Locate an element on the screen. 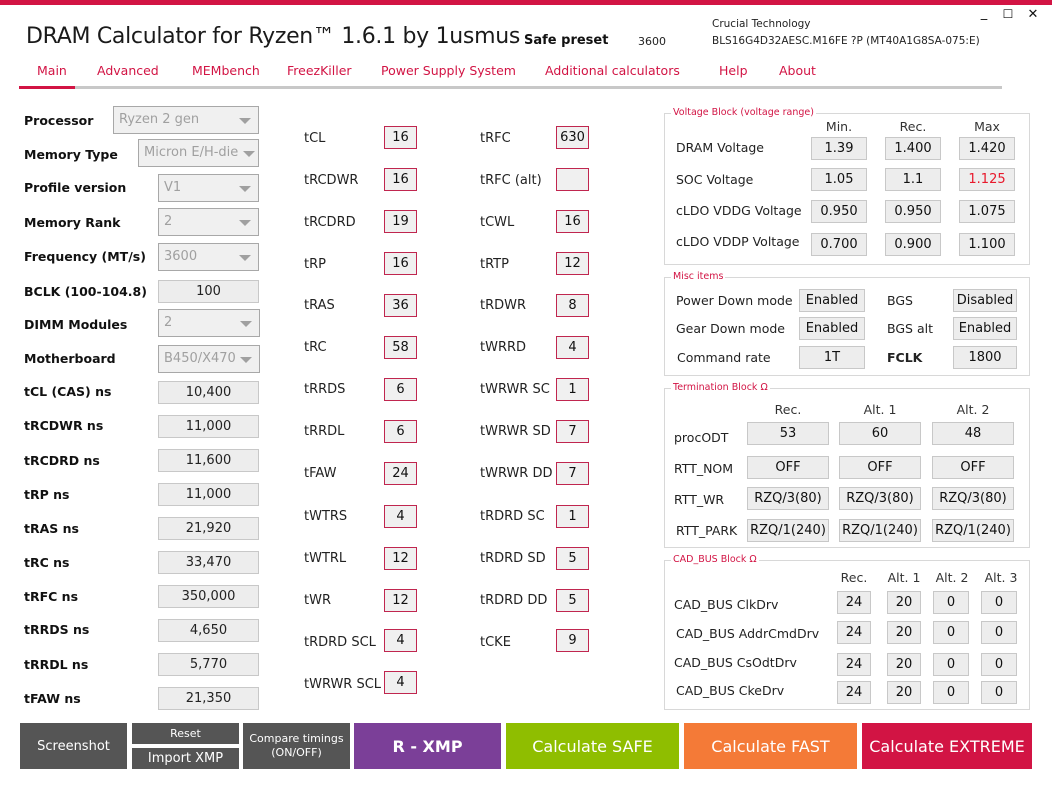 The image size is (1052, 790). vddg-voltage-max: 1.075 is located at coordinates (987, 211).